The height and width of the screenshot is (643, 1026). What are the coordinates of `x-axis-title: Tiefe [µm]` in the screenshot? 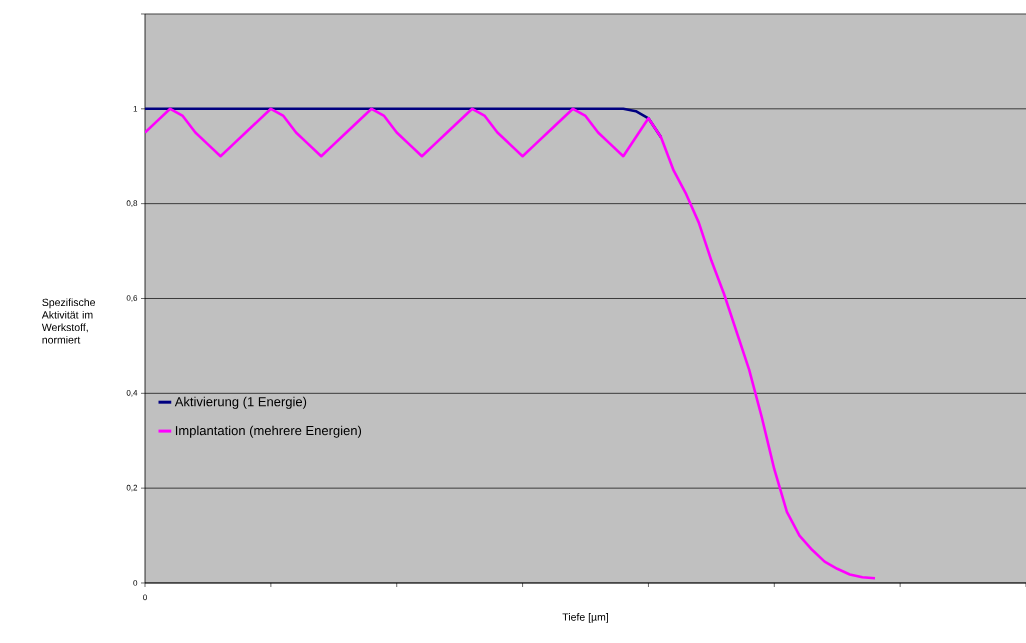 It's located at (585, 618).